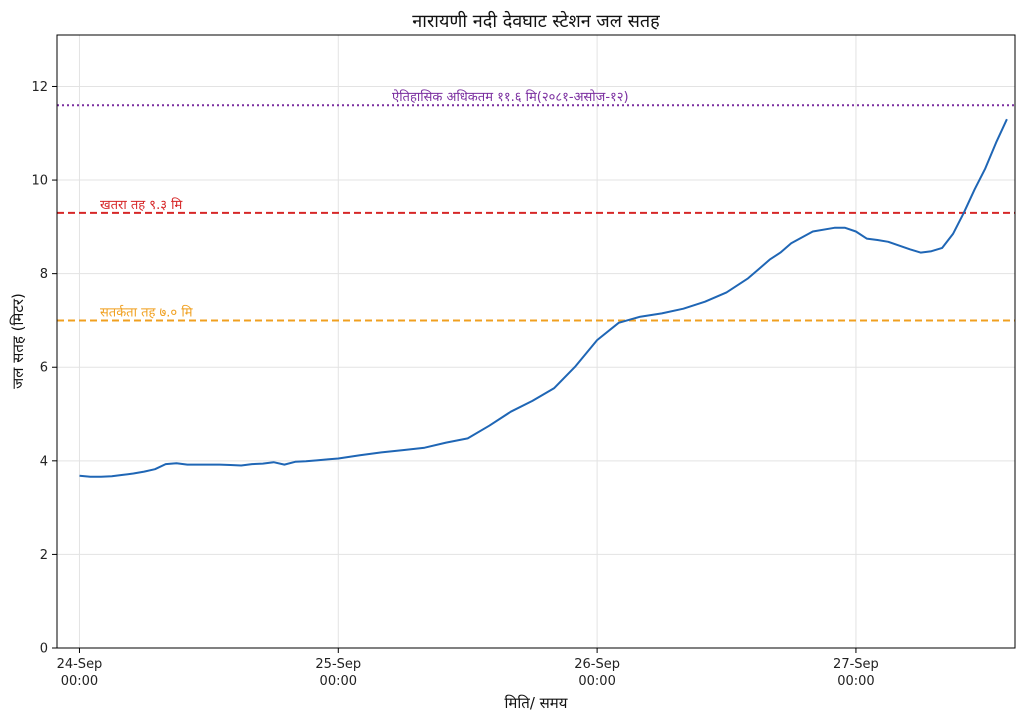 The height and width of the screenshot is (721, 1024). What do you see at coordinates (39, 87) in the screenshot?
I see `y-tick-label: 12` at bounding box center [39, 87].